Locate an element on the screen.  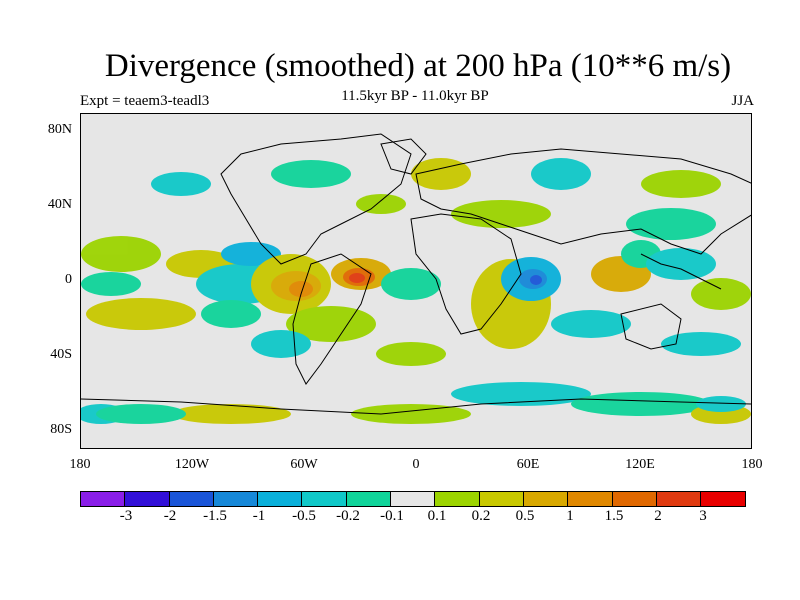
colorbar is located at coordinates (413, 499).